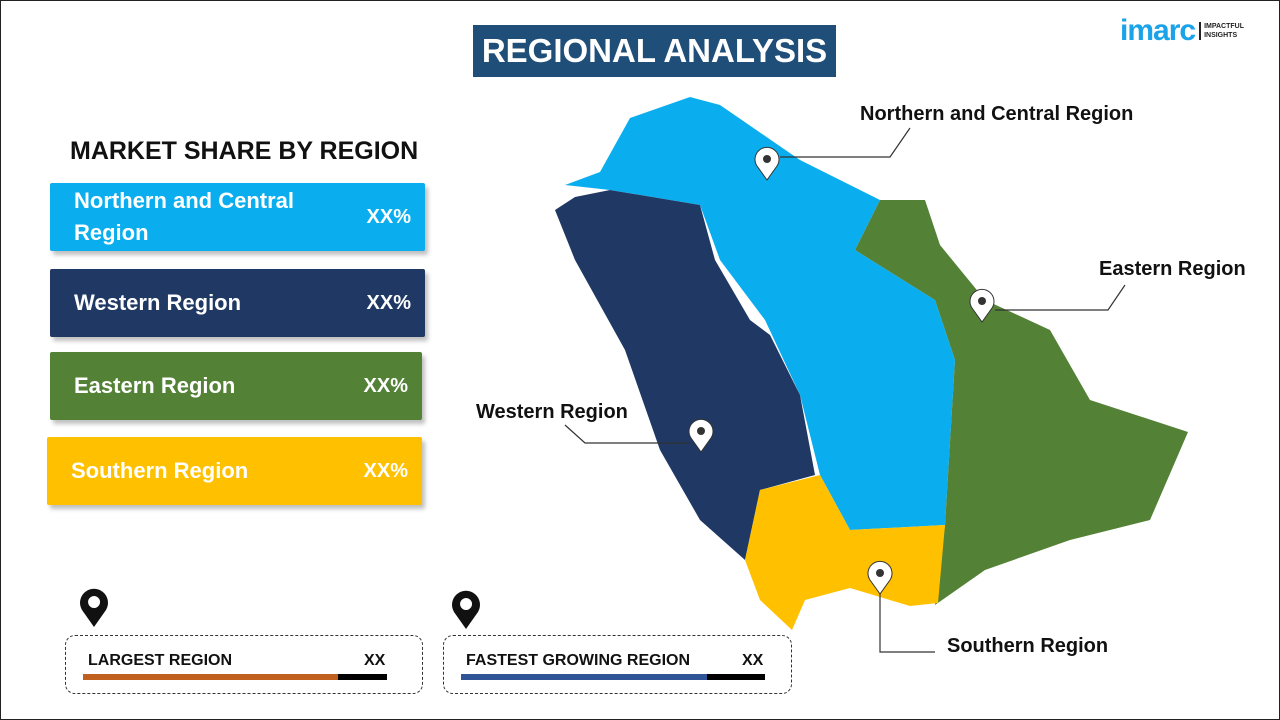 The height and width of the screenshot is (720, 1280). Describe the element at coordinates (1060, 297) in the screenshot. I see `leader-east` at that location.